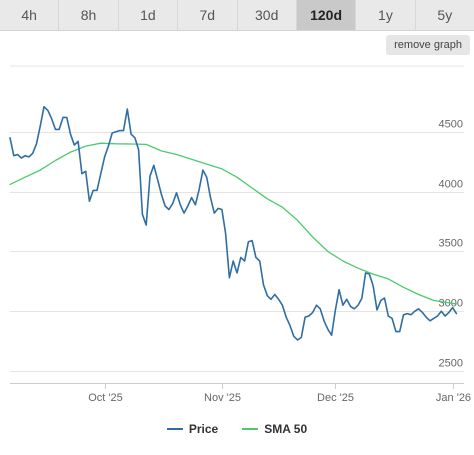 The width and height of the screenshot is (474, 455). Describe the element at coordinates (451, 125) in the screenshot. I see `y-tick-label: 4500` at that location.